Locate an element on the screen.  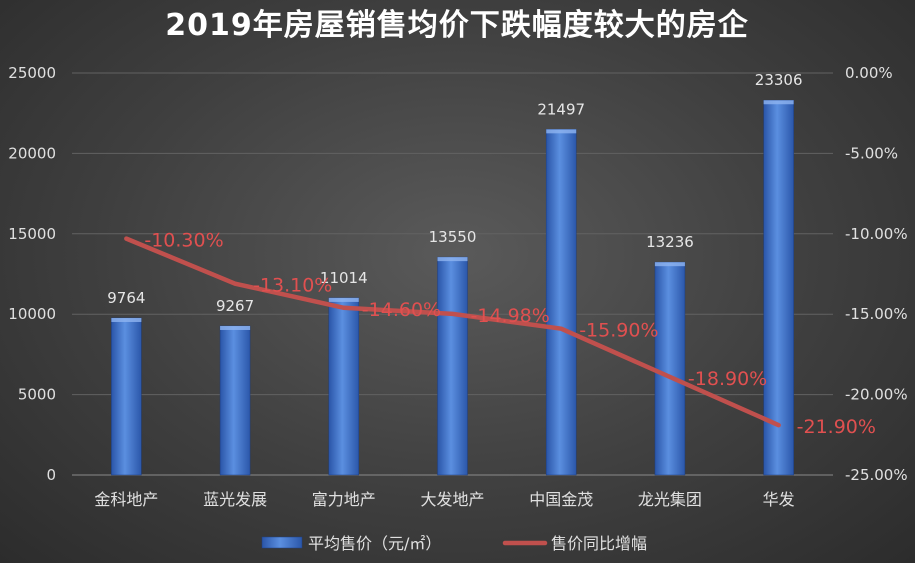
category-label: 中国金茂 is located at coordinates (561, 499).